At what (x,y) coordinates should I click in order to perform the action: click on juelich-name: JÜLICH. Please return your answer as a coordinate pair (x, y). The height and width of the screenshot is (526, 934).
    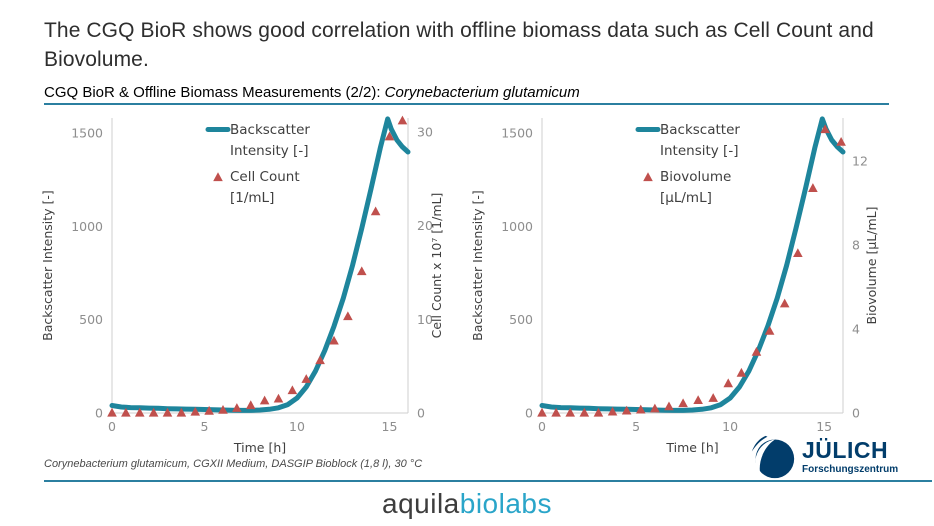
    Looking at the image, I should click on (845, 450).